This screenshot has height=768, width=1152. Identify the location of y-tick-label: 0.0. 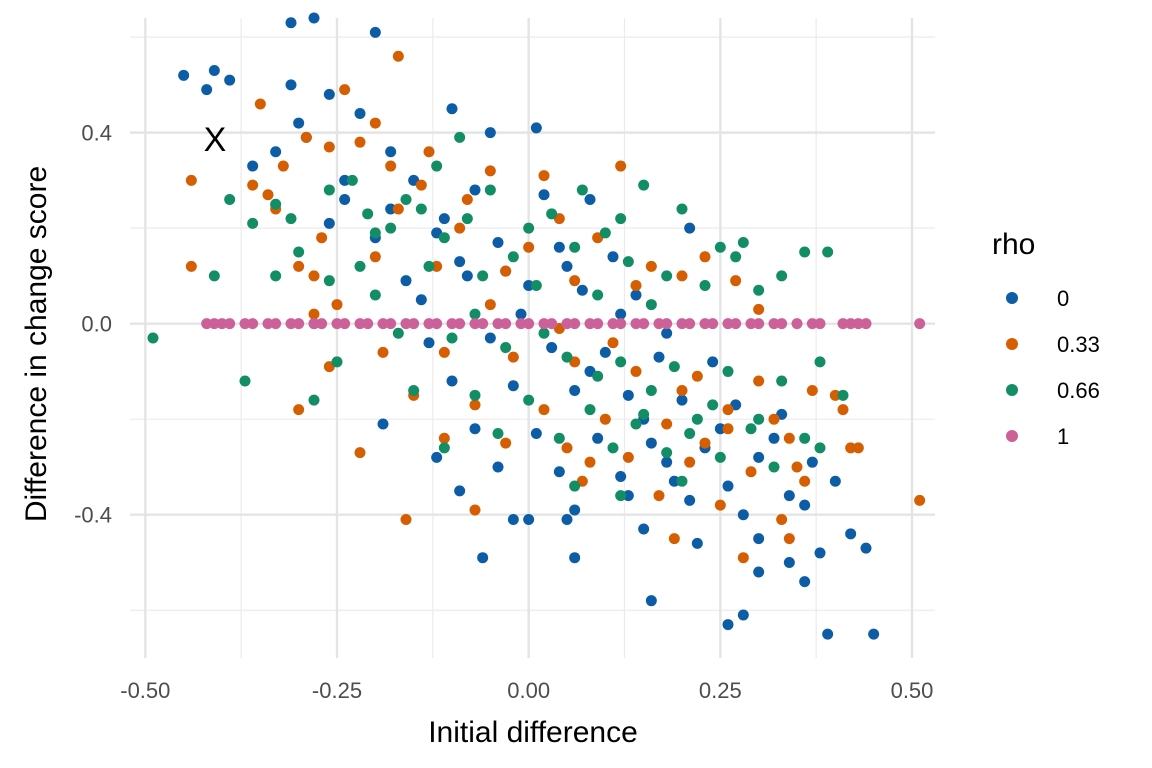
(96, 324).